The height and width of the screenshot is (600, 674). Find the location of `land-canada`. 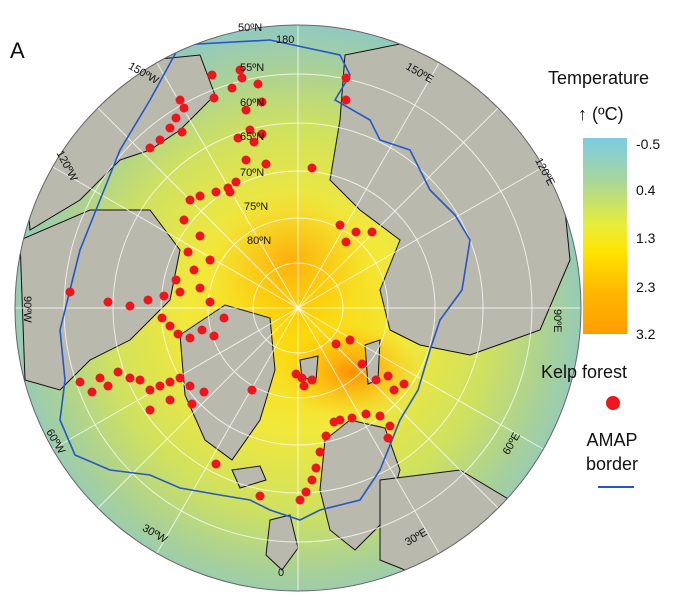

land-canada is located at coordinates (100, 300).